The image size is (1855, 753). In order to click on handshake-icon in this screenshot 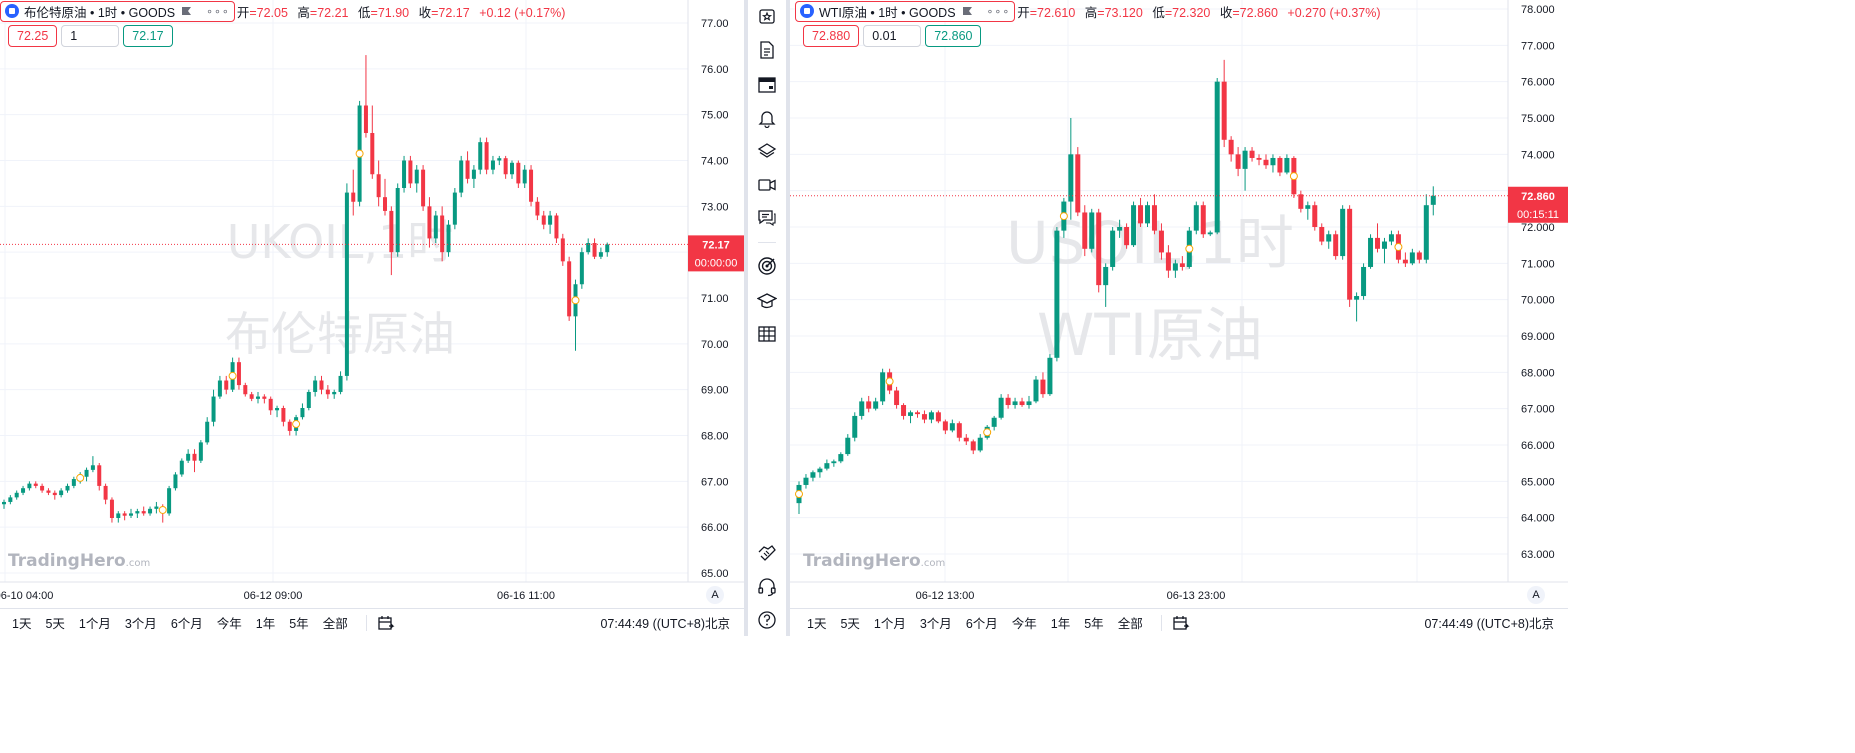, I will do `click(767, 553)`.